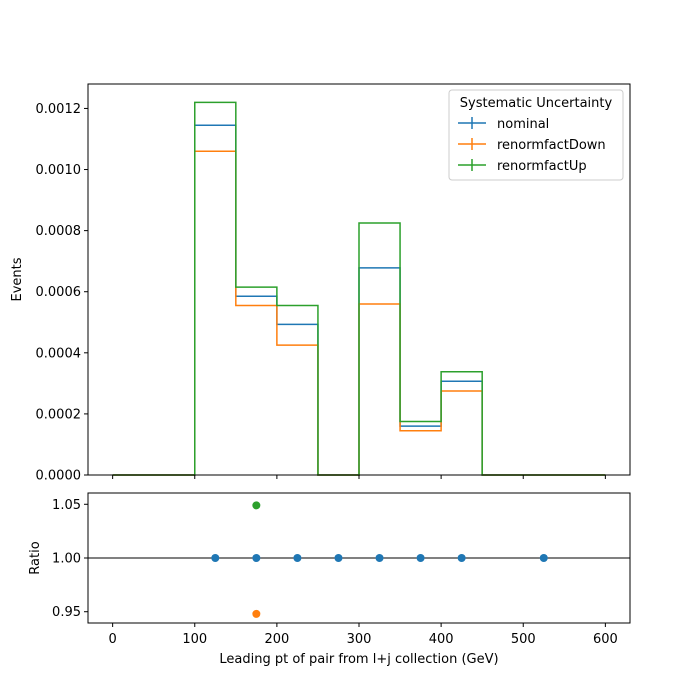 The height and width of the screenshot is (700, 700). Describe the element at coordinates (17, 279) in the screenshot. I see `main-y-axis-label: Events` at that location.